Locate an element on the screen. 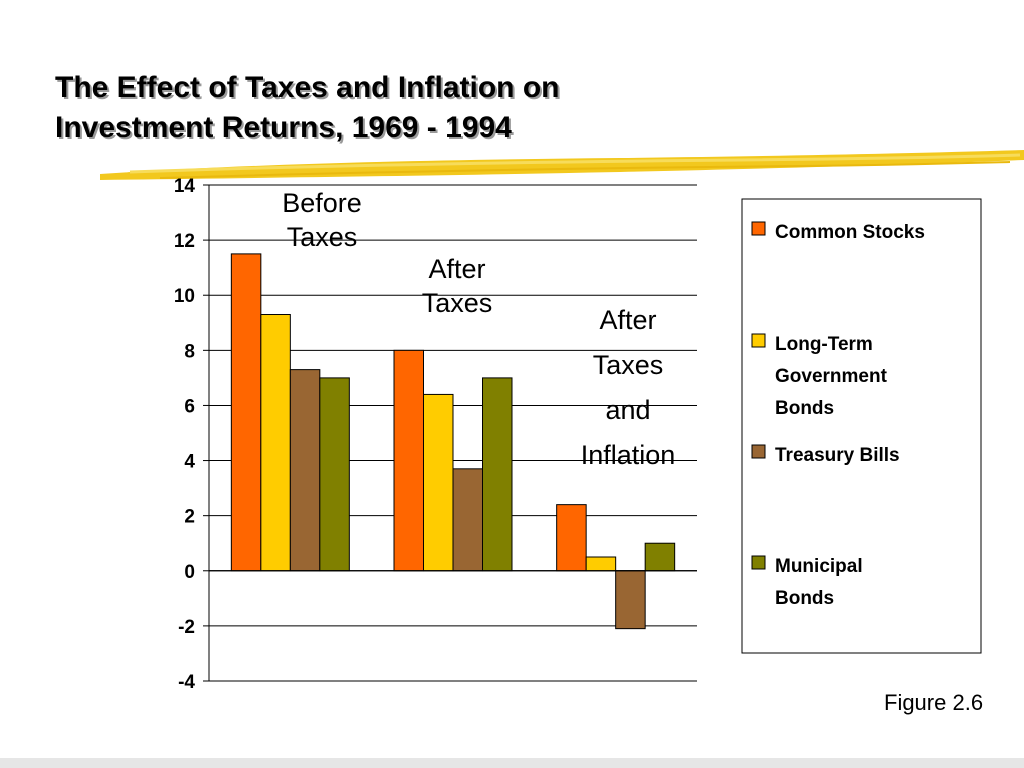 The image size is (1024, 768). legend-label: Common Stocks is located at coordinates (850, 232).